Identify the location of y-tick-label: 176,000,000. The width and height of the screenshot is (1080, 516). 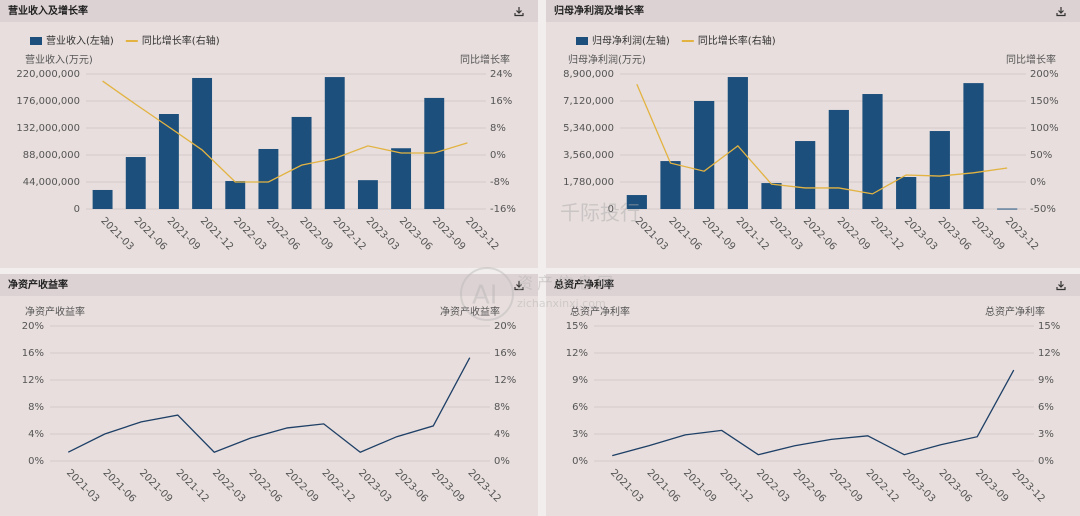
(48, 101).